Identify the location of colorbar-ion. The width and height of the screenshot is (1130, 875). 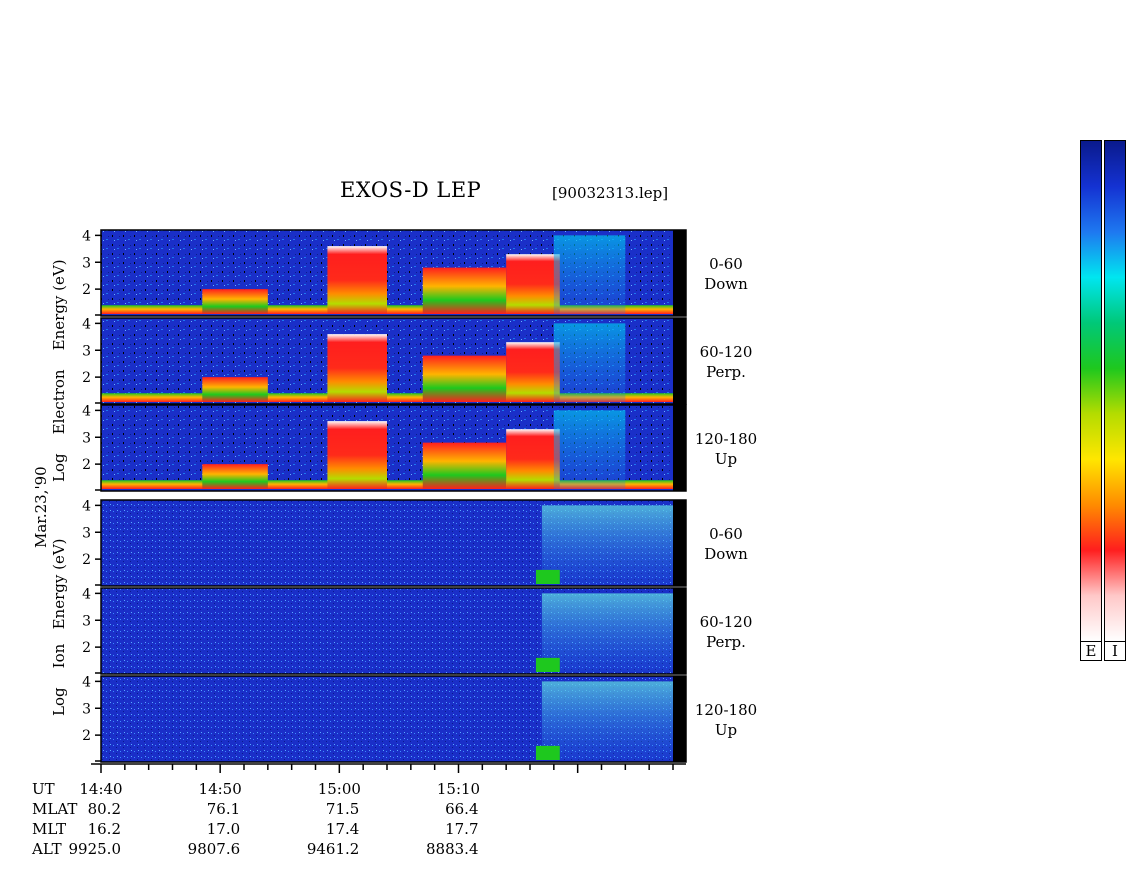
(1115, 391).